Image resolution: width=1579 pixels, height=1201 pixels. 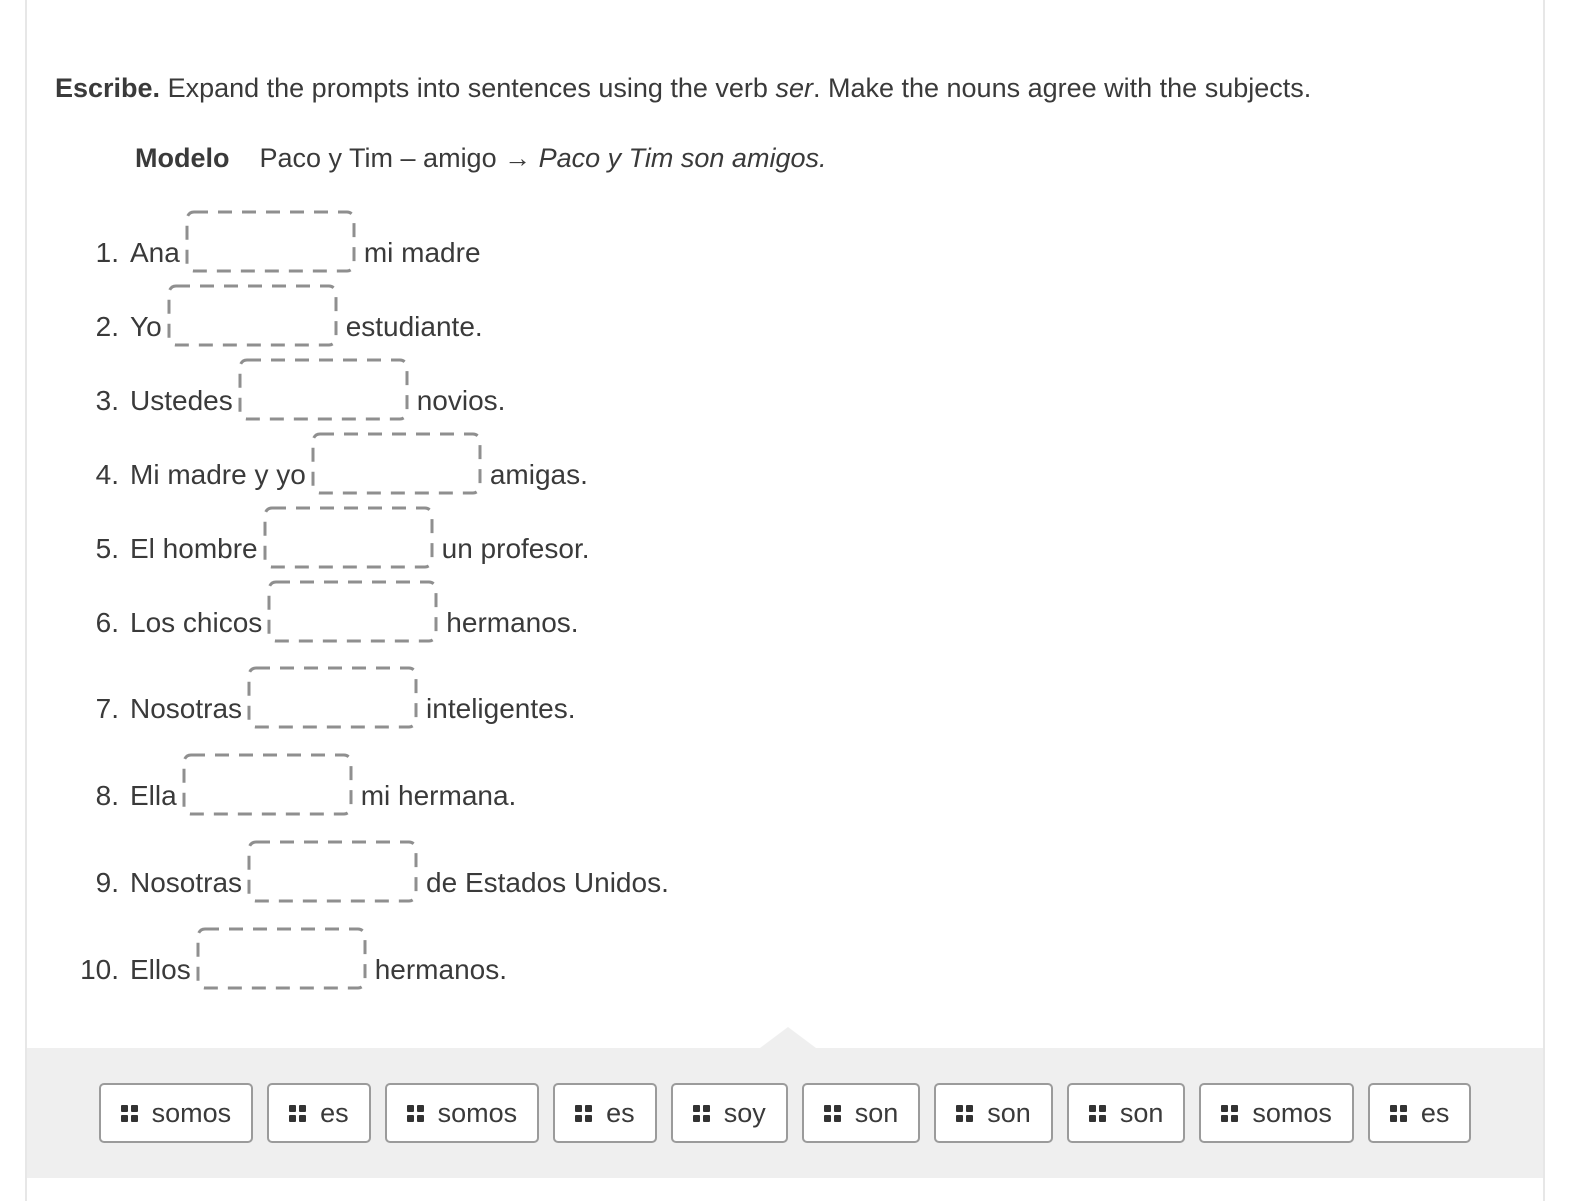 What do you see at coordinates (422, 252) in the screenshot?
I see `item-after-text: mi madre` at bounding box center [422, 252].